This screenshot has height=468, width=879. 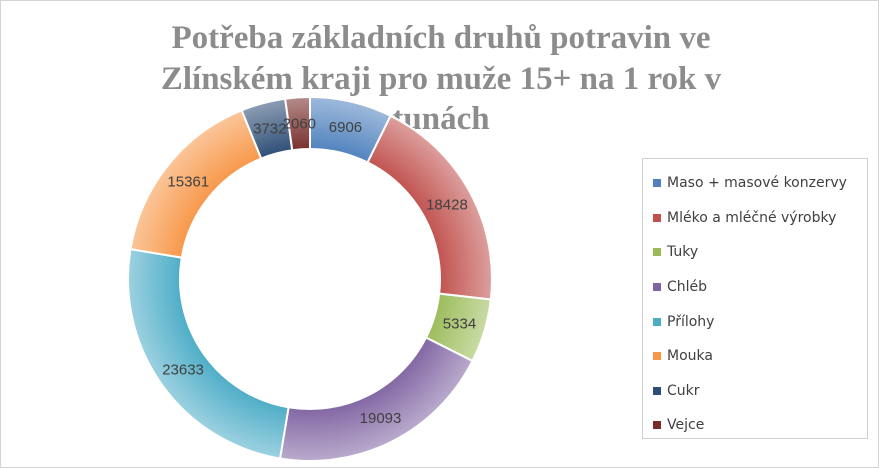 I want to click on legend-label-5: Přílohy, so click(x=691, y=321).